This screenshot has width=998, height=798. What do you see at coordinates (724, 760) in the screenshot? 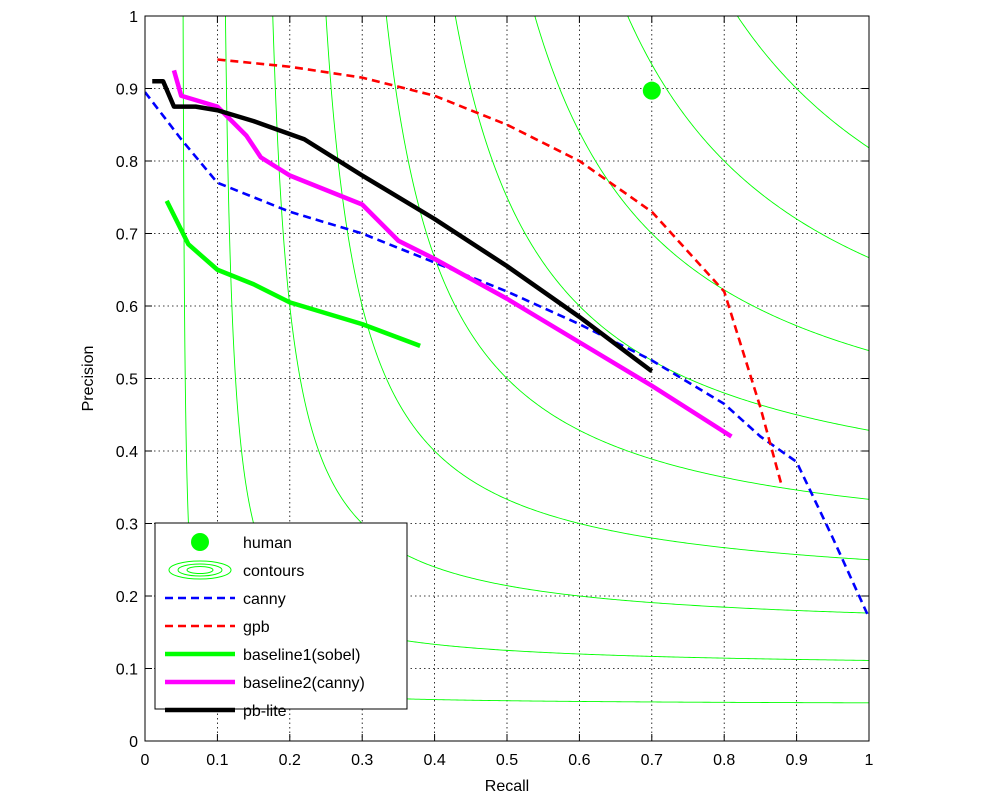
I see `x-tick-label: 0.8` at bounding box center [724, 760].